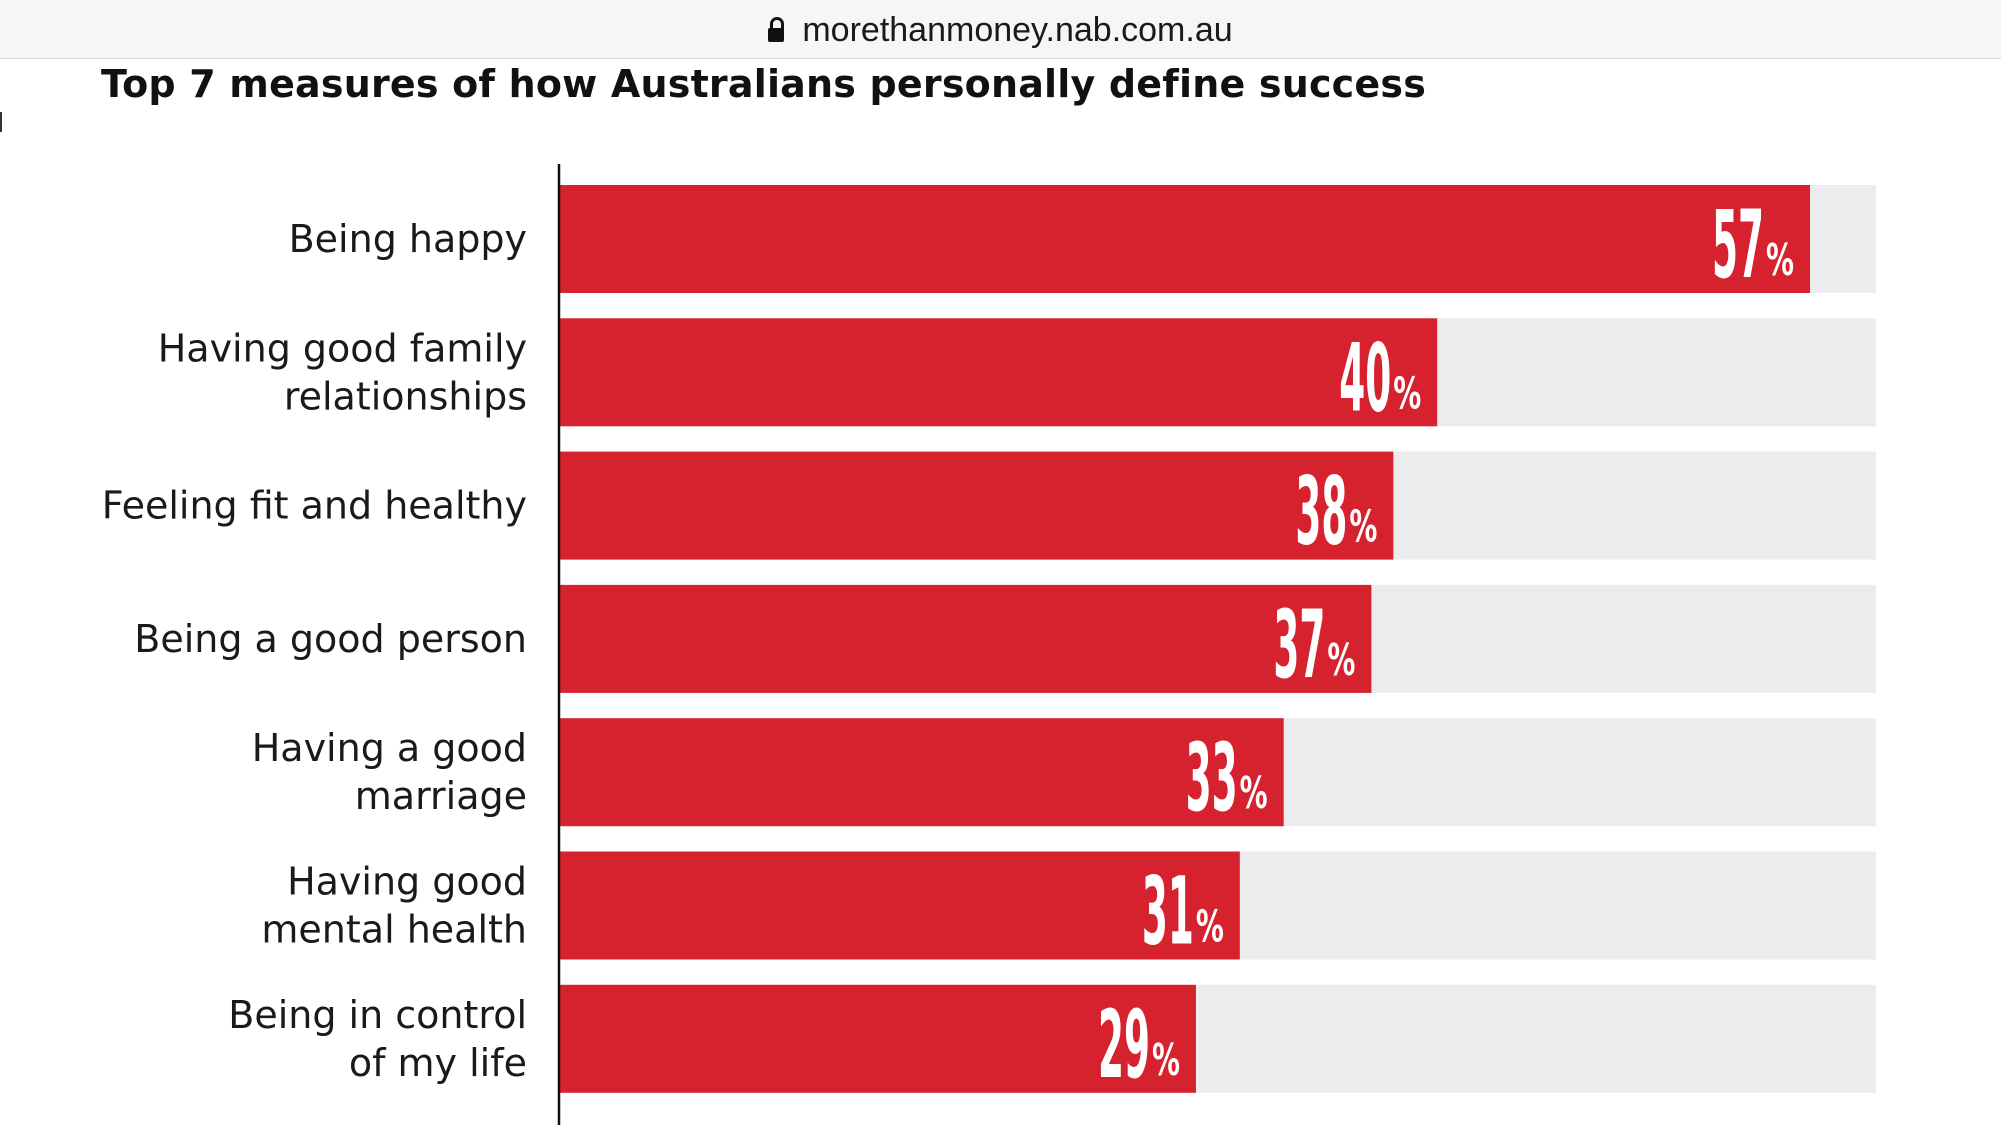 Image resolution: width=2001 pixels, height=1125 pixels. I want to click on category-label: mental health, so click(394, 930).